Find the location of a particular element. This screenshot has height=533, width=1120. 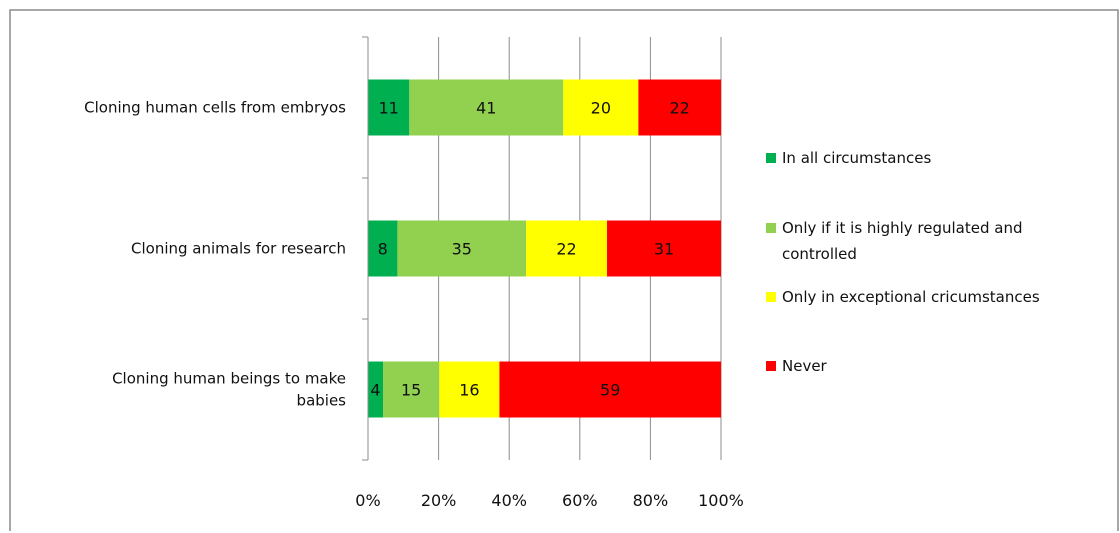

category-label: Cloning human beings to make babies is located at coordinates (229, 390).